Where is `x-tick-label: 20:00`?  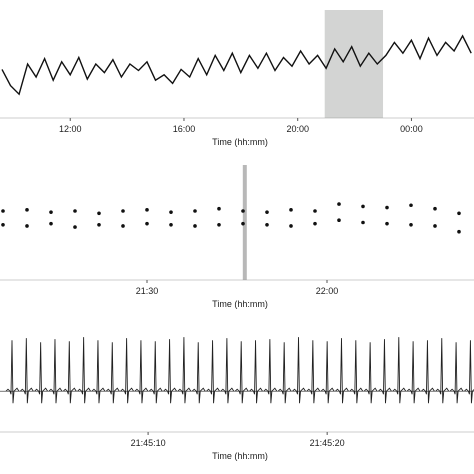
x-tick-label: 20:00 is located at coordinates (297, 129).